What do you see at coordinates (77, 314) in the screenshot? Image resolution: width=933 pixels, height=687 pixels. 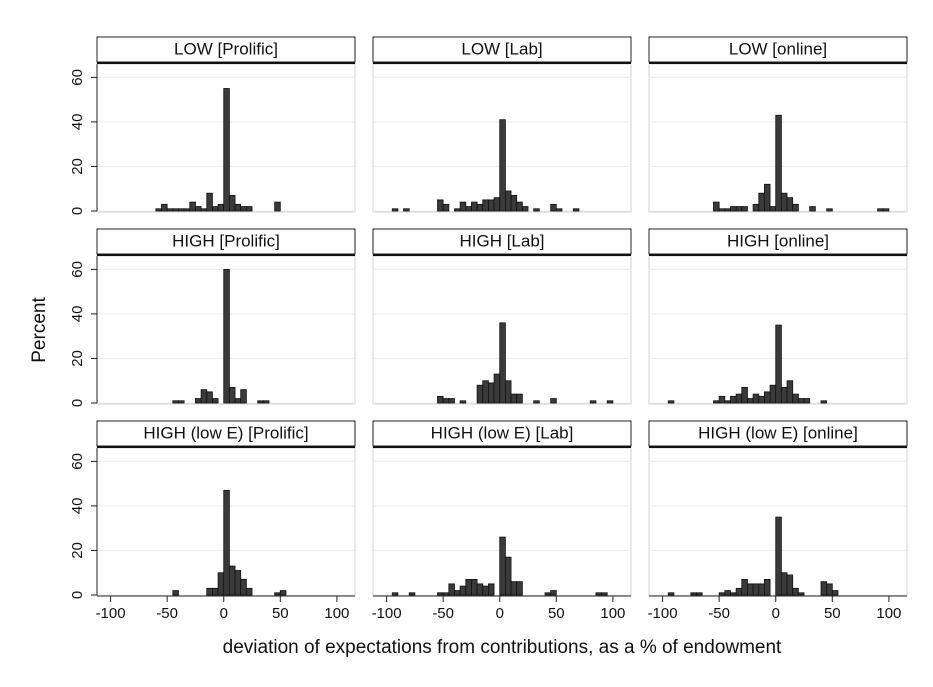 I see `y-tick-label: 40` at bounding box center [77, 314].